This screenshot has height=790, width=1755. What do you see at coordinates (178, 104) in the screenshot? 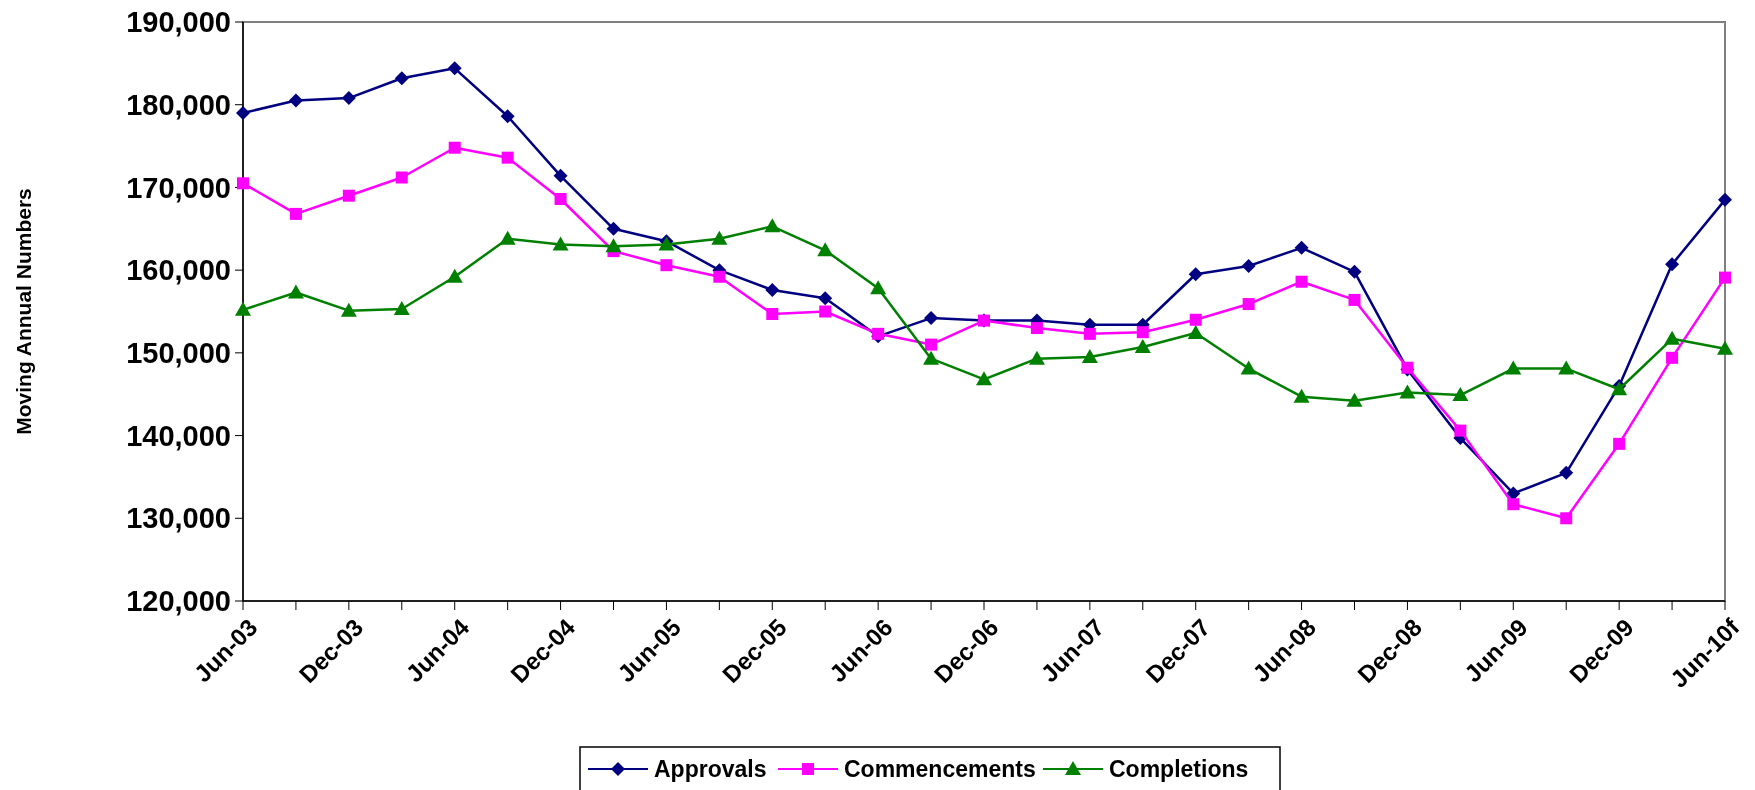
I see `y-tick-label: 180,000` at bounding box center [178, 104].